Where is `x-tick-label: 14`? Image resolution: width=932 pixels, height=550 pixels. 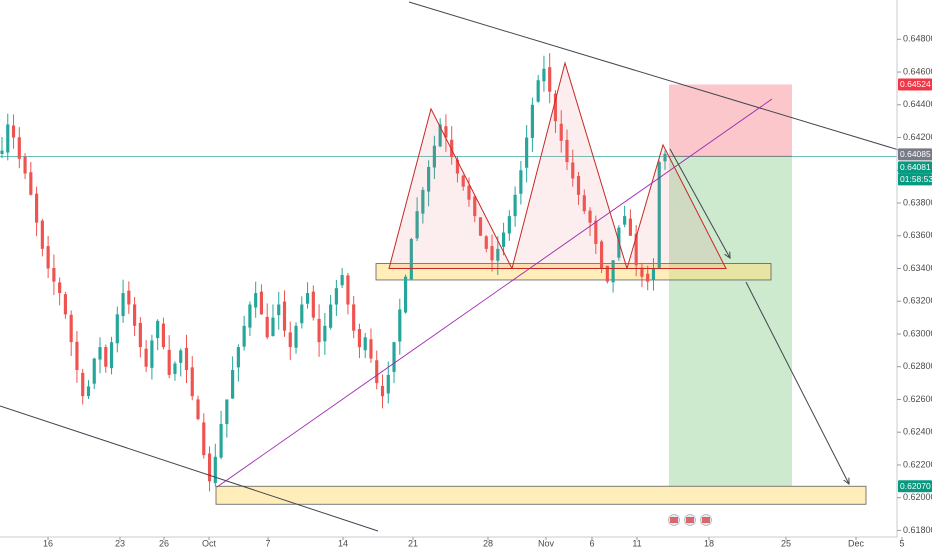
x-tick-label: 14 is located at coordinates (343, 543).